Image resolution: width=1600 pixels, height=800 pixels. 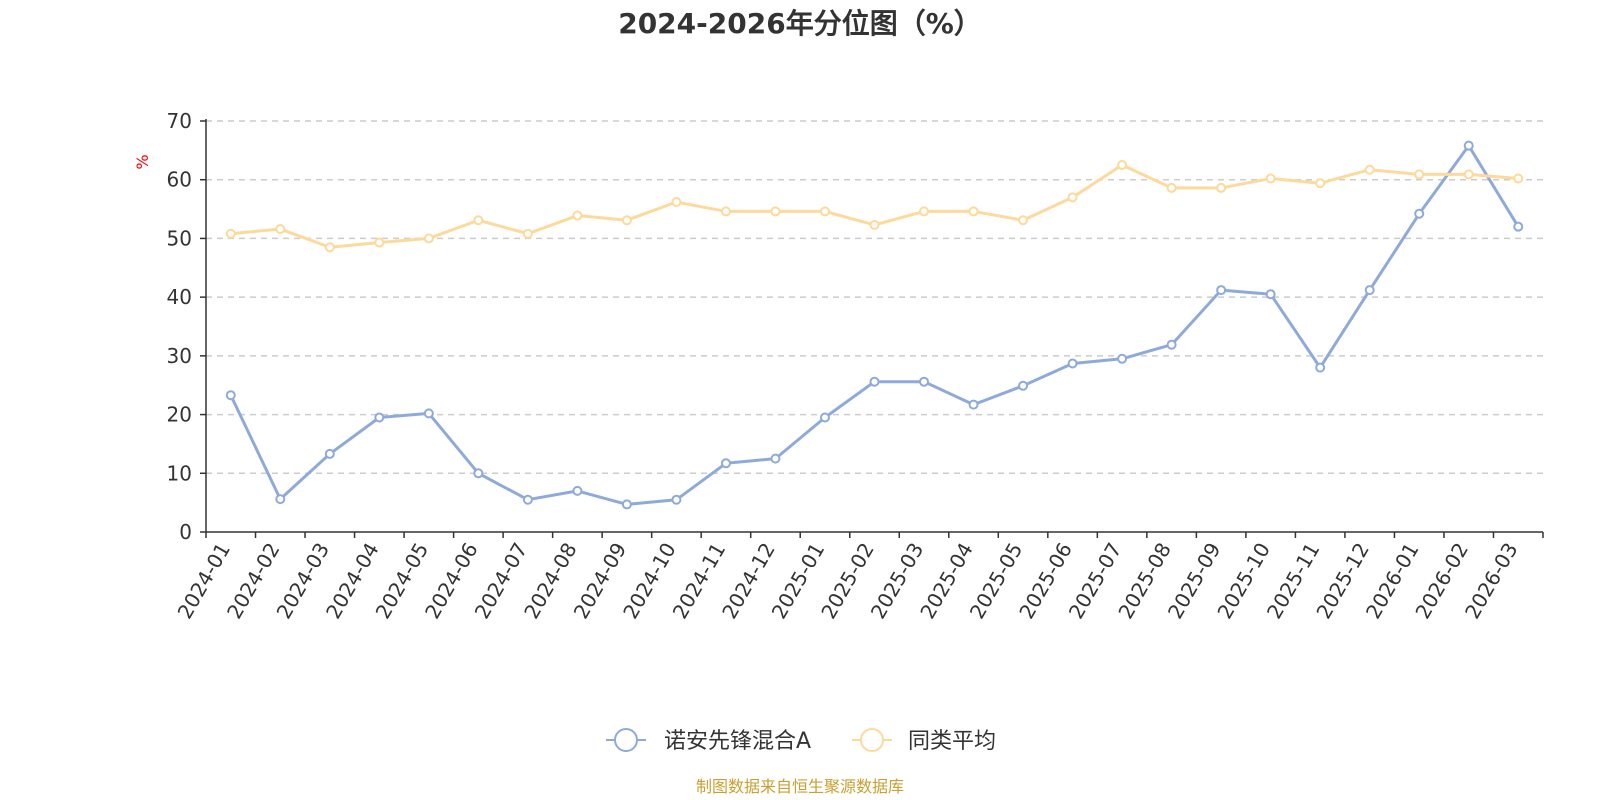 What do you see at coordinates (179, 415) in the screenshot?
I see `y-tick-label: 20` at bounding box center [179, 415].